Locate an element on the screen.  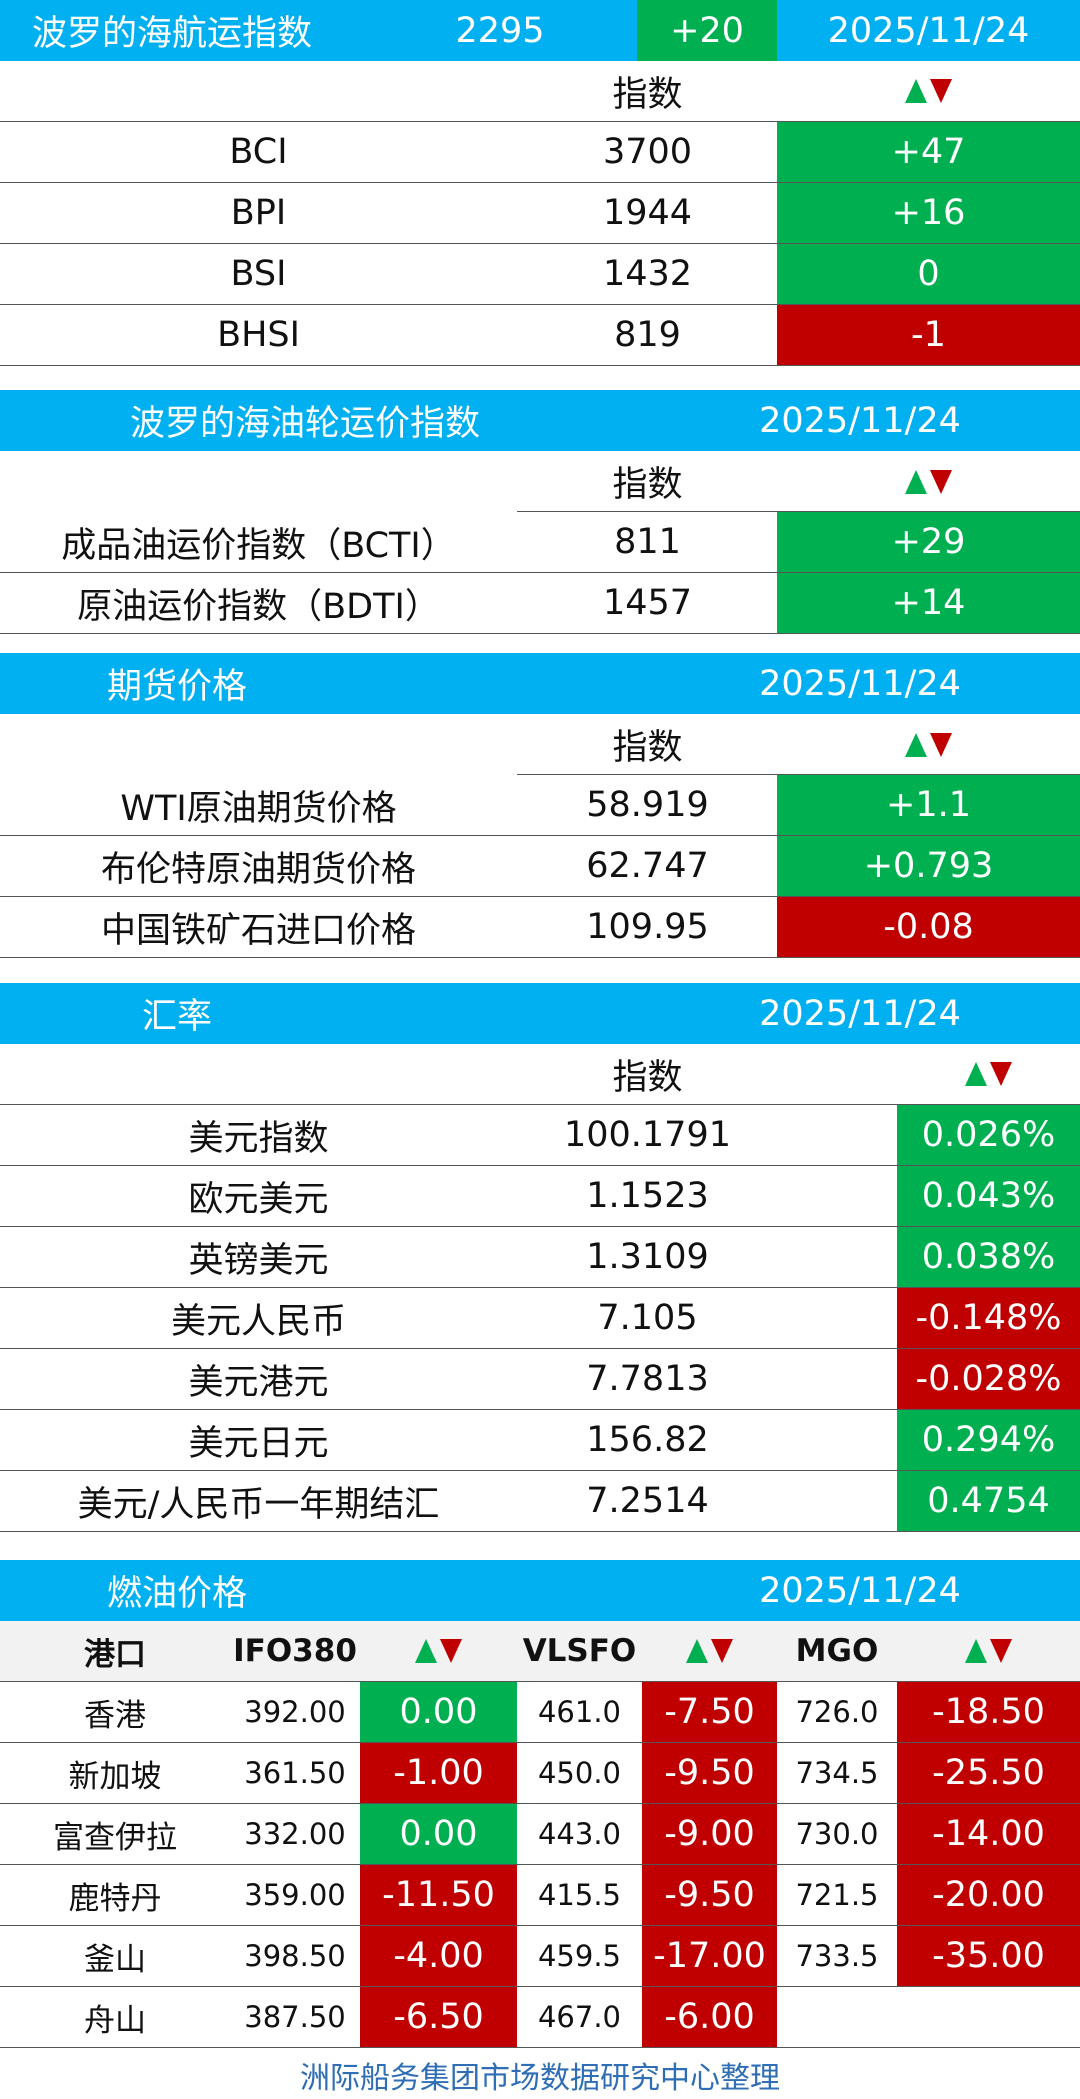
row-change: -0.08 is located at coordinates (928, 927).